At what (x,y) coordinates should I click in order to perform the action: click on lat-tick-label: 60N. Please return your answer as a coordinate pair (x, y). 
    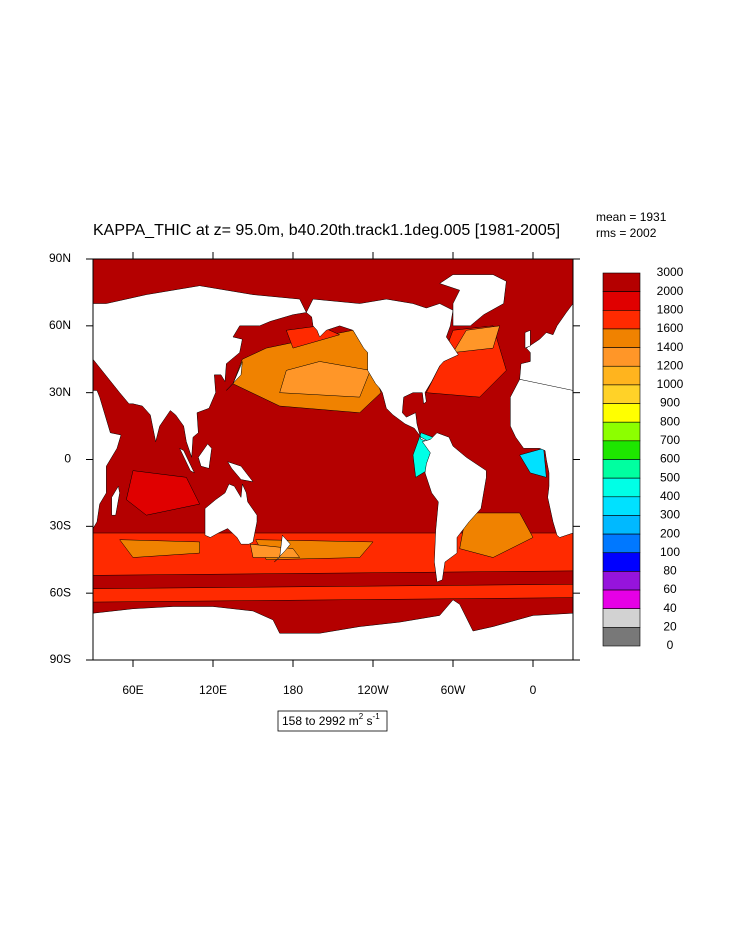
    Looking at the image, I should click on (60, 325).